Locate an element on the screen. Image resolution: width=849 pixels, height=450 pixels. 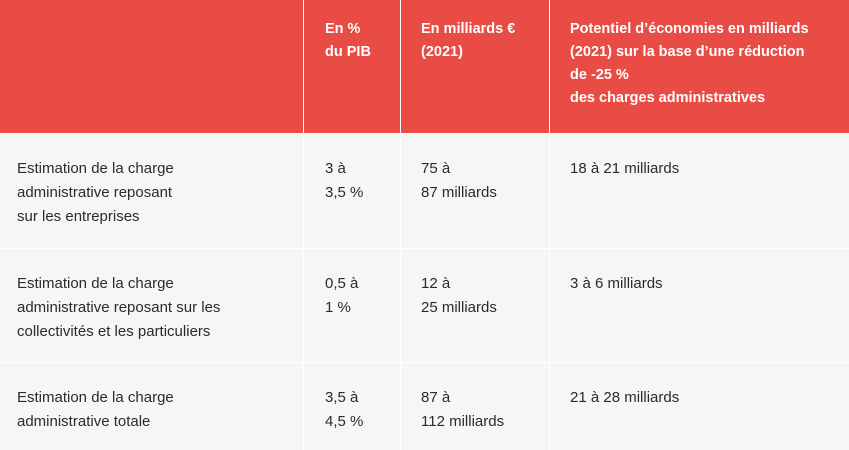
cell-text: 1 % is located at coordinates (338, 307).